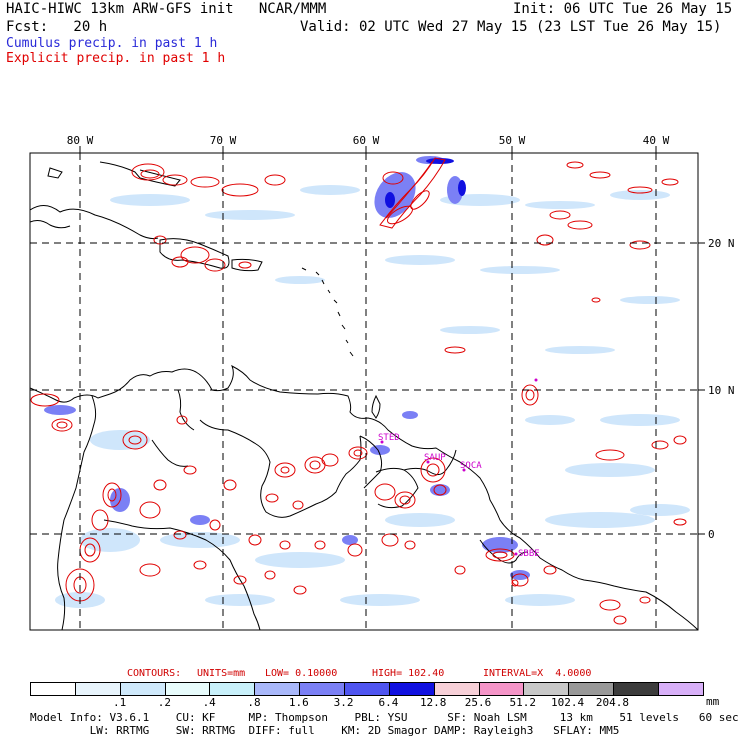 This screenshot has height=740, width=740. Describe the element at coordinates (119, 702) in the screenshot. I see `colorbar-tick-label: .1` at that location.